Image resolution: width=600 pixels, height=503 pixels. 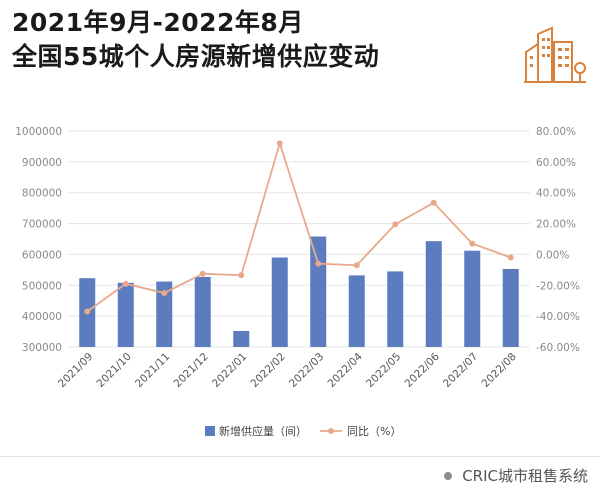 What do you see at coordinates (383, 370) in the screenshot?
I see `x-axis-tick-label: 2022/05` at bounding box center [383, 370].